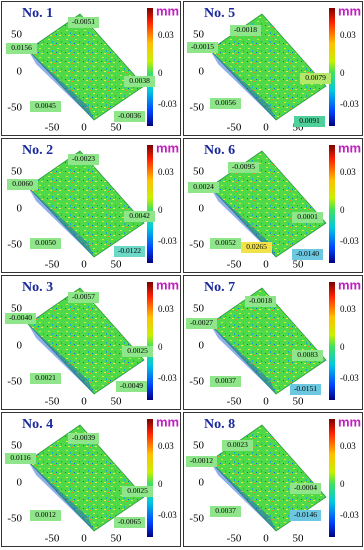  I want to click on annotation-label: -0.0146, so click(305, 514).